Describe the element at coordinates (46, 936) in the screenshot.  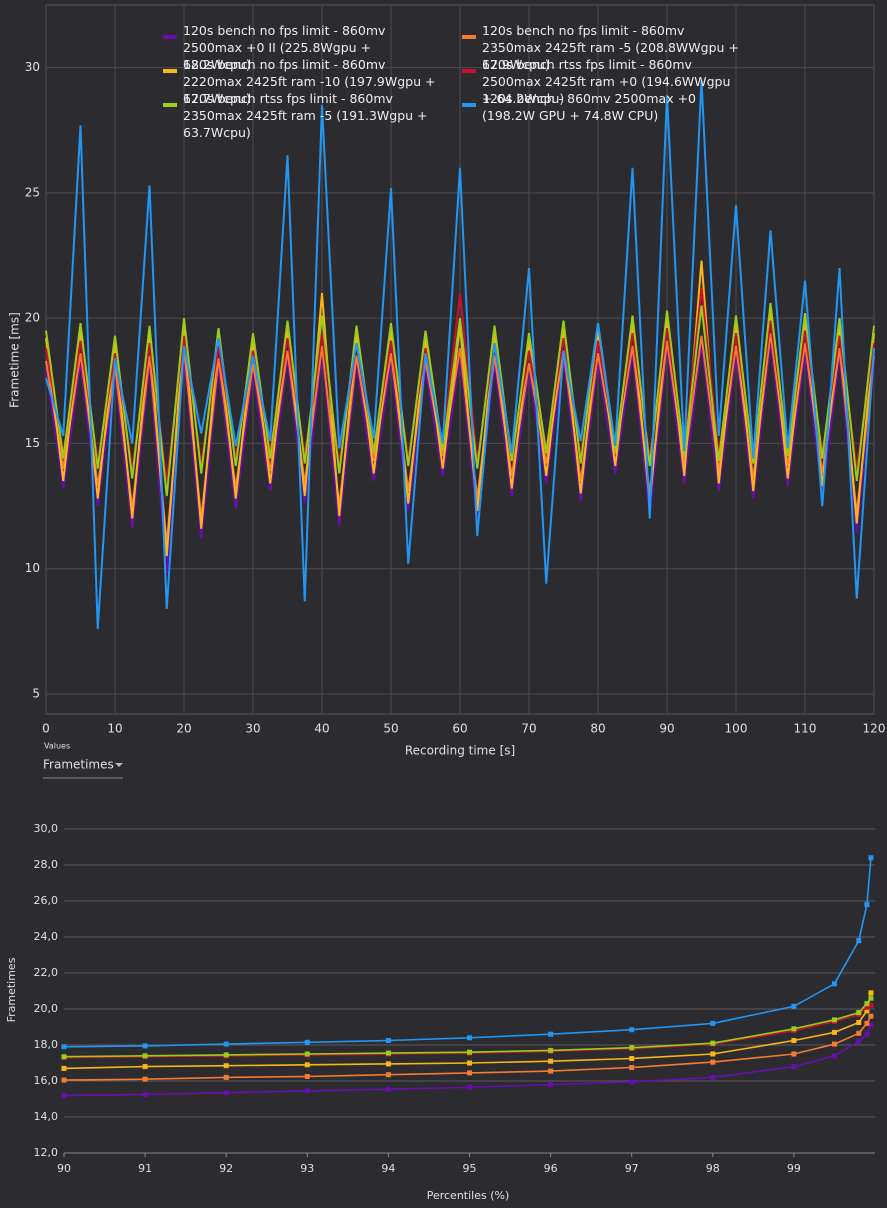
I see `y-tick-label: 24,0` at that location.